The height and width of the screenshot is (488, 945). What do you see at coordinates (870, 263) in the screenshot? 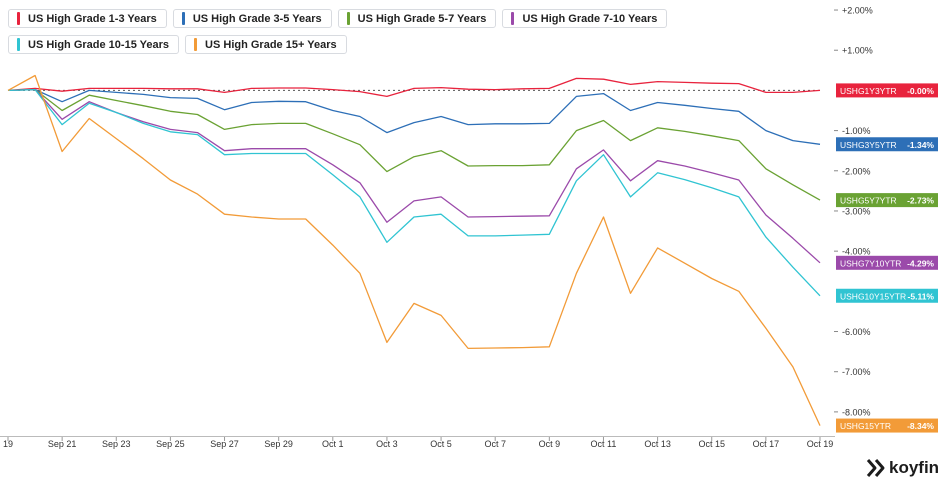
I see `tag-ticker: USHG7Y10YTR` at bounding box center [870, 263].